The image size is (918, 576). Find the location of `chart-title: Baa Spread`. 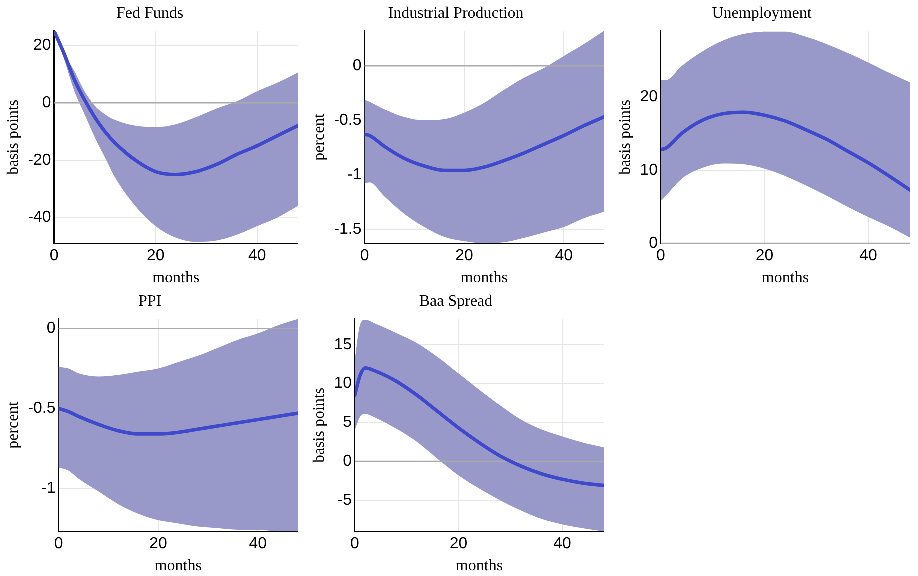

chart-title: Baa Spread is located at coordinates (456, 301).